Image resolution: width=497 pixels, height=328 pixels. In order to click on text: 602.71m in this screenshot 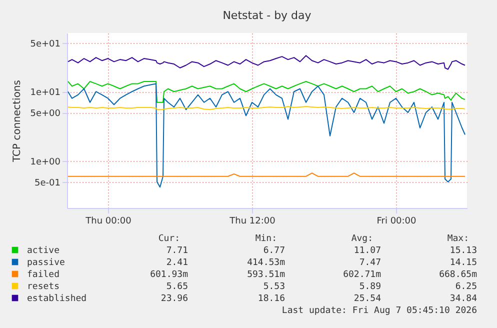, I will do `click(362, 275)`.